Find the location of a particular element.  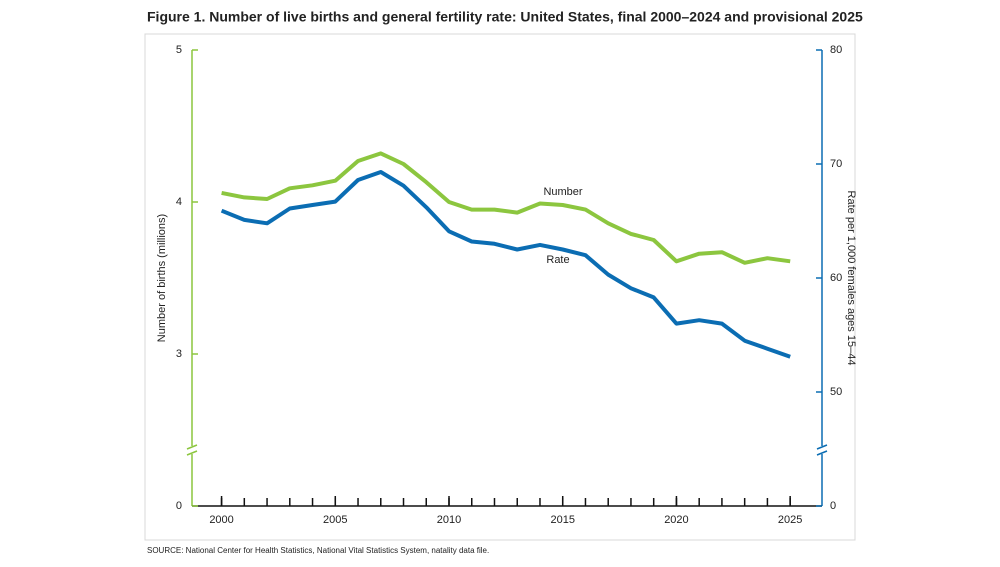

x-tick-label: 2025 is located at coordinates (790, 520).